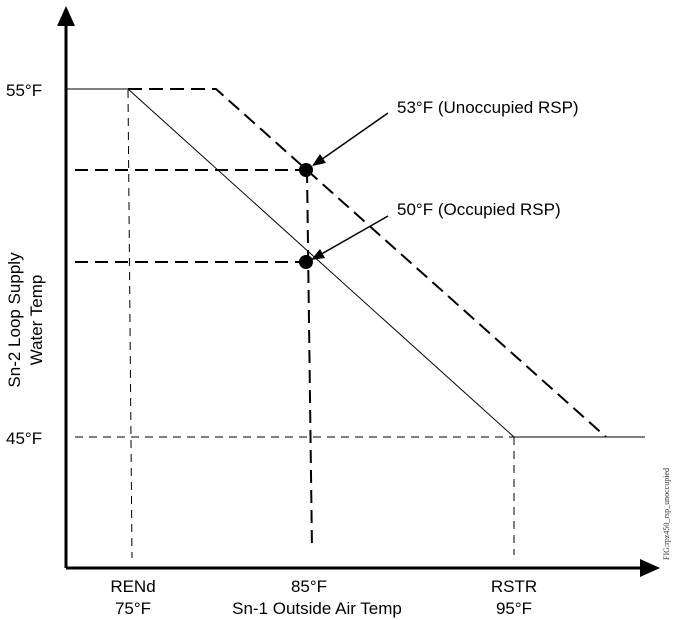  Describe the element at coordinates (306, 170) in the screenshot. I see `unoccupied-rsp-marker` at that location.